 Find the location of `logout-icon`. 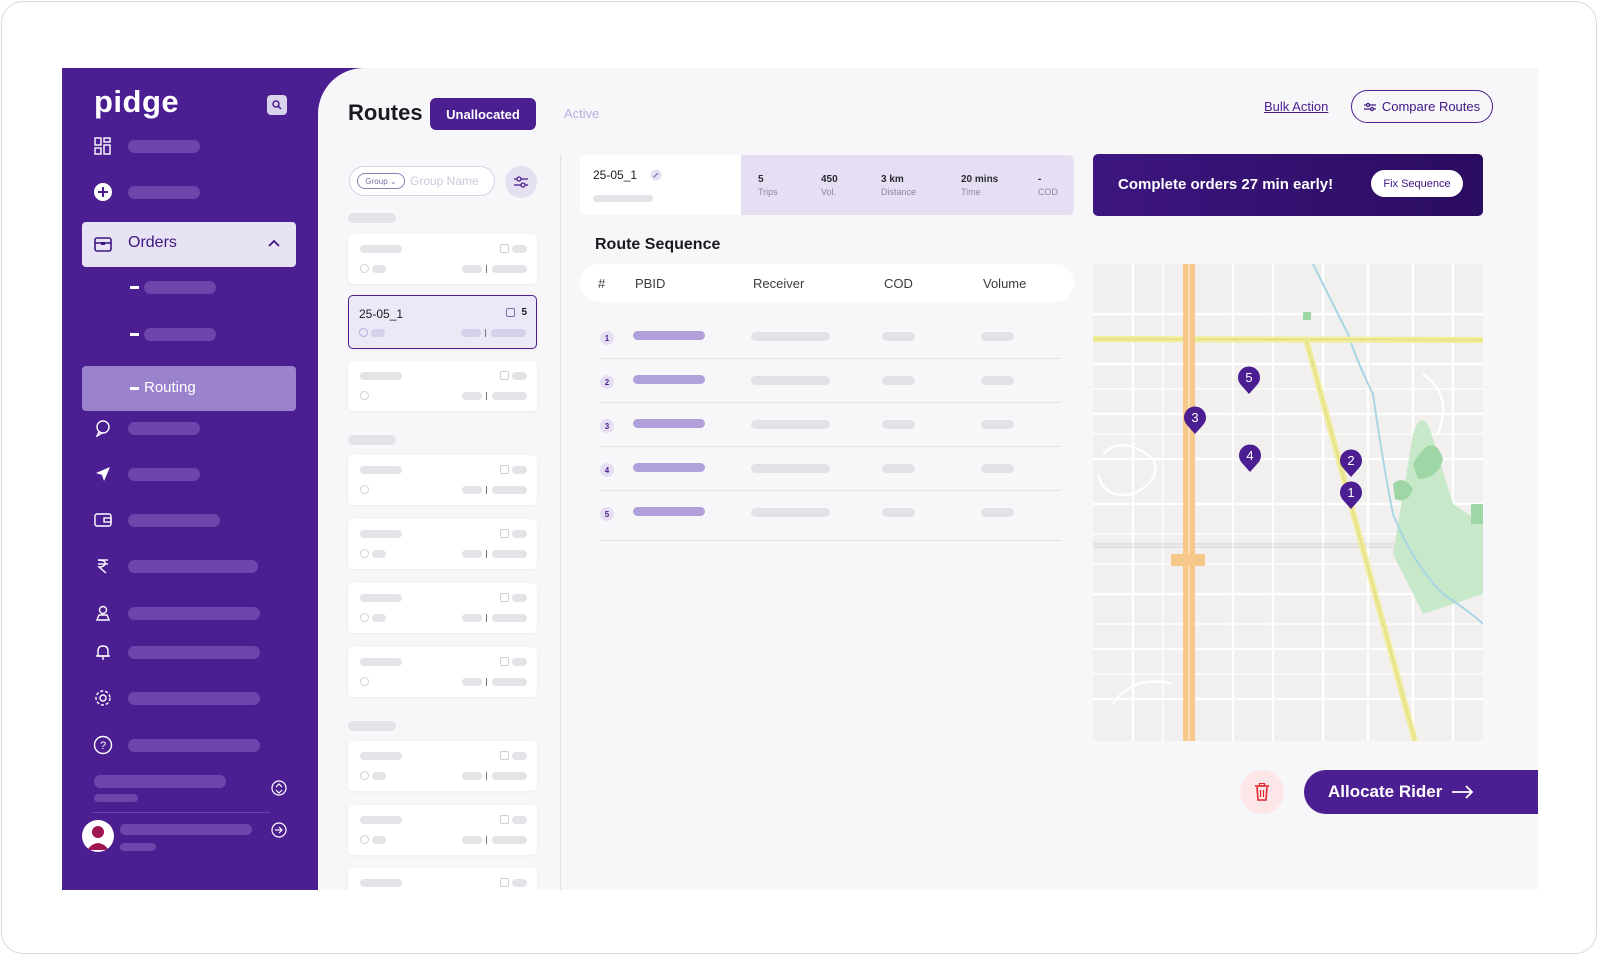

logout-icon is located at coordinates (279, 830).